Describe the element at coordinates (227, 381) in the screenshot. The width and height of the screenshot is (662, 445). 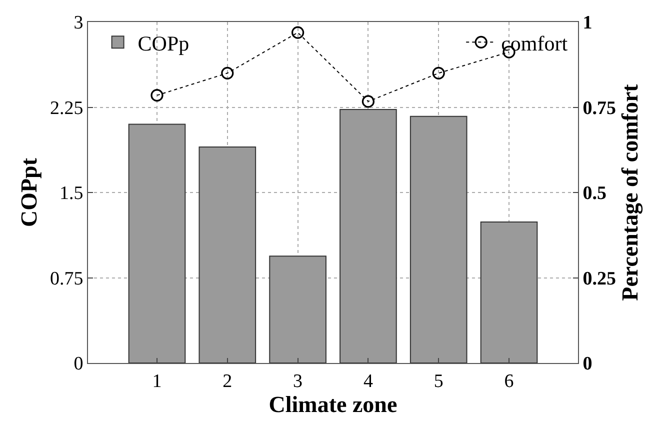
I see `x-tick-label: 2` at that location.